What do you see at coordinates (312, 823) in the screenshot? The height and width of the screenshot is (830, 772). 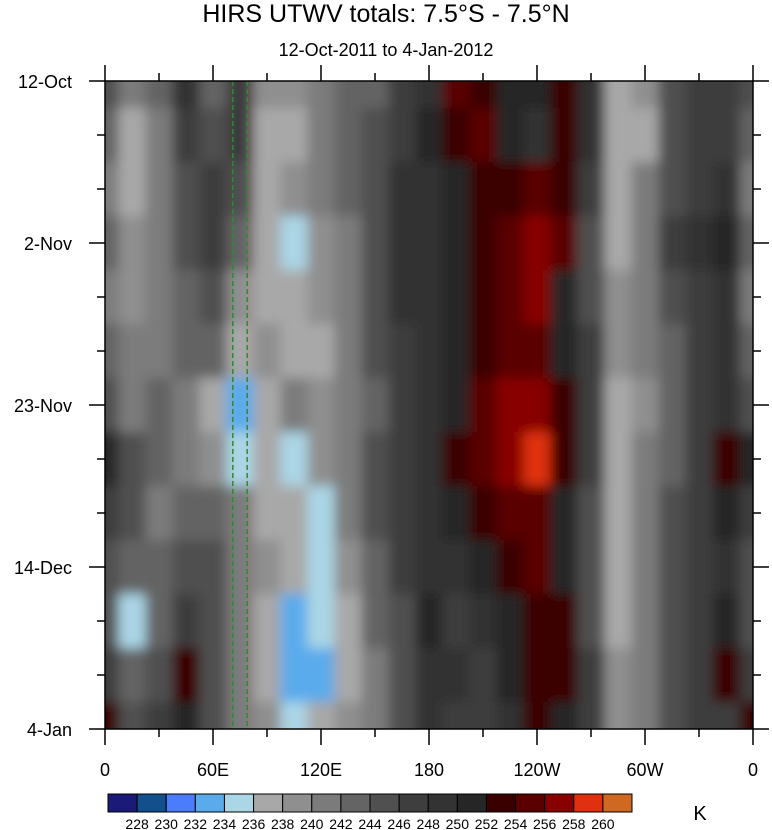 I see `colorbar-label: 240` at bounding box center [312, 823].